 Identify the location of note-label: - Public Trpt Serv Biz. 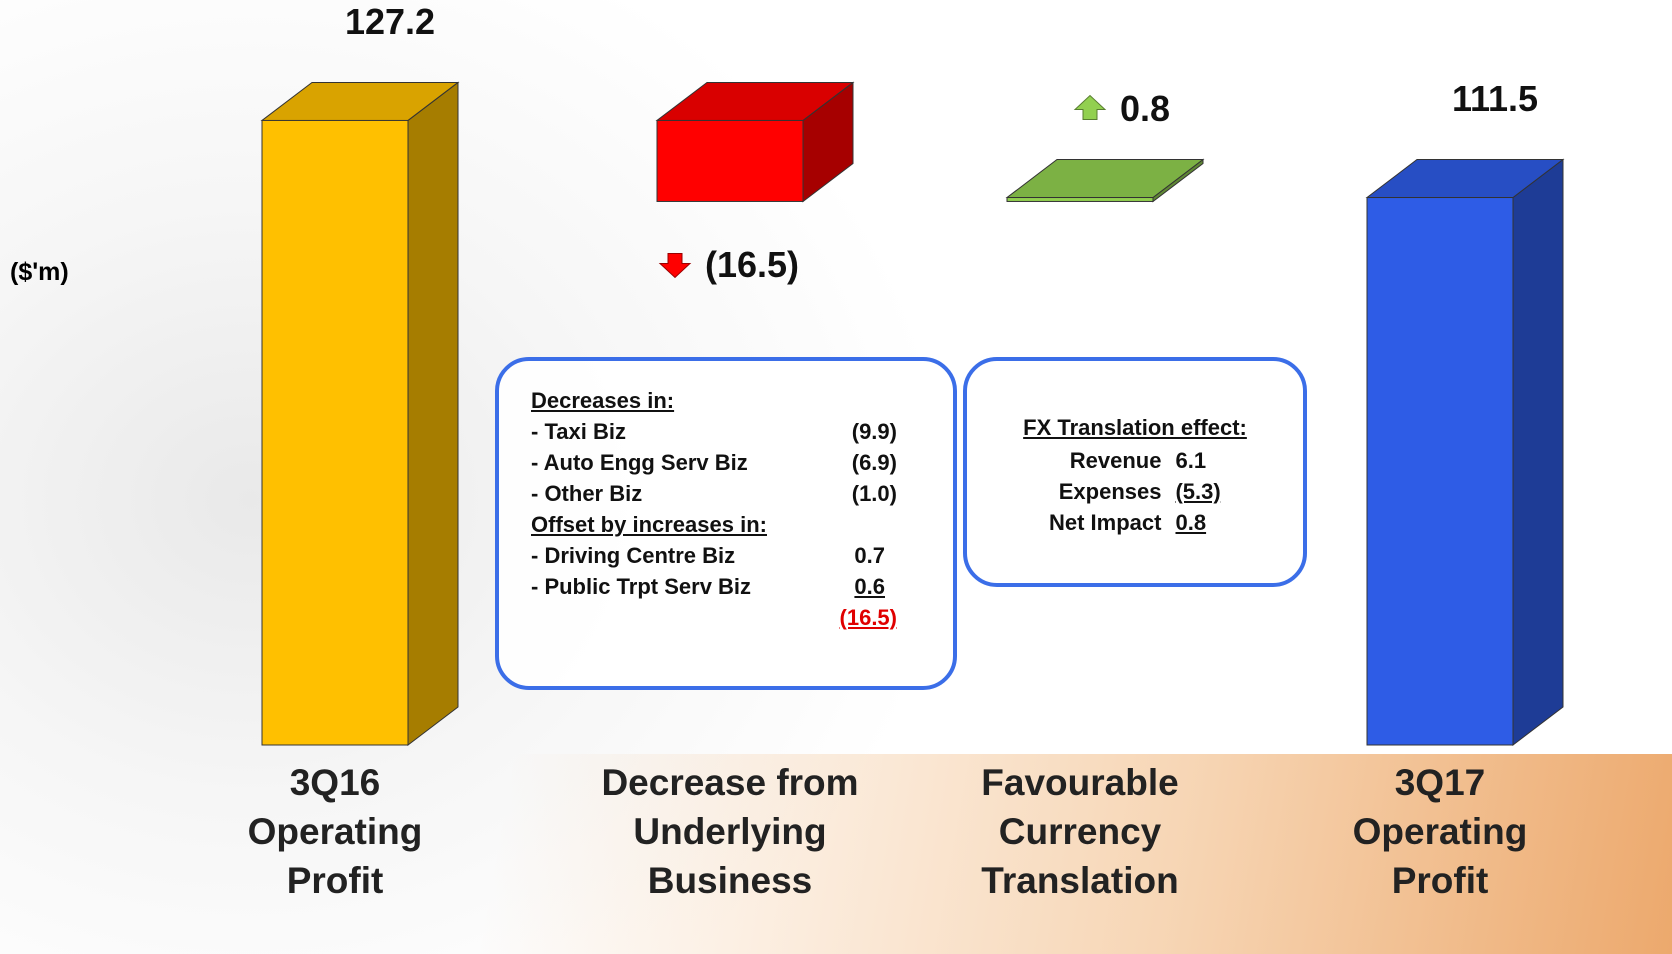
(641, 586).